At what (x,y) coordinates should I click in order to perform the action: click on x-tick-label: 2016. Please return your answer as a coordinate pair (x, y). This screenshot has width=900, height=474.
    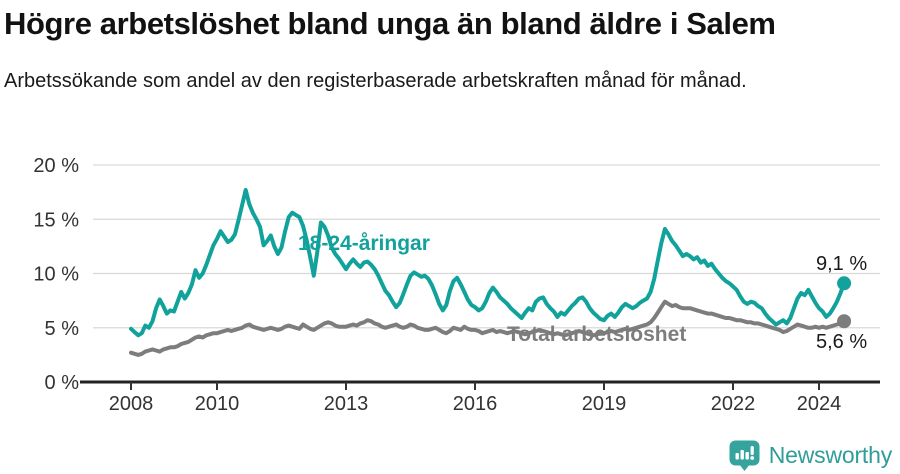
    Looking at the image, I should click on (475, 404).